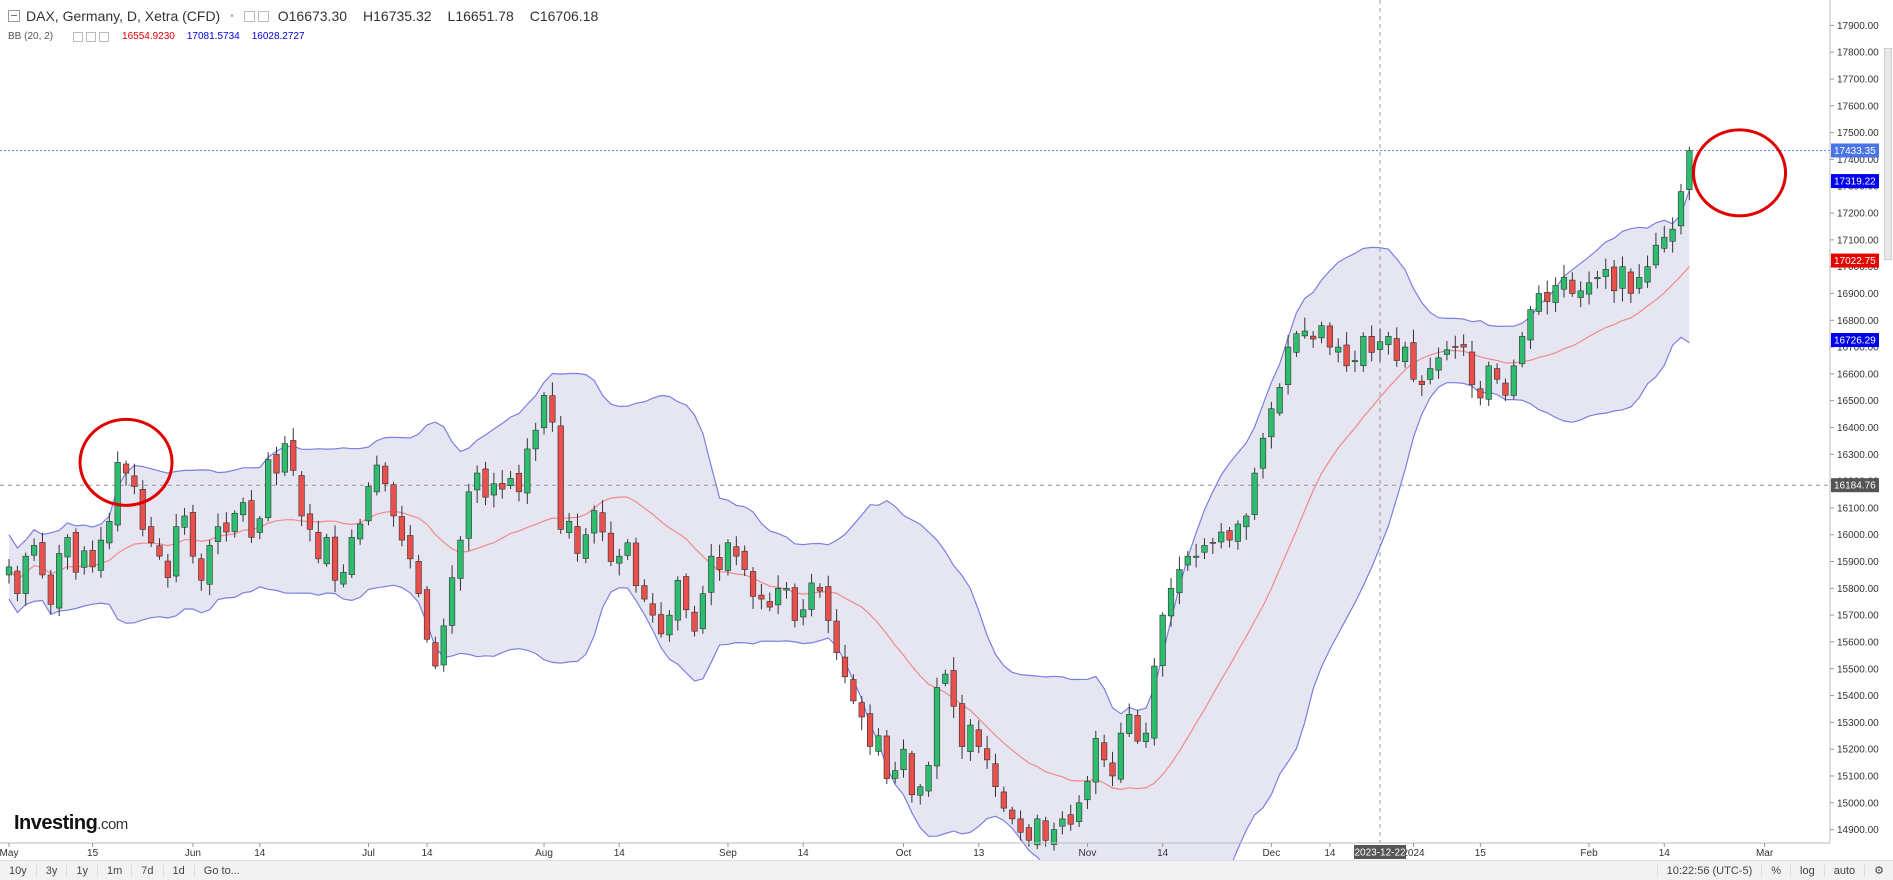 The image size is (1893, 880). Describe the element at coordinates (14, 16) in the screenshot. I see `collapse-icon` at that location.